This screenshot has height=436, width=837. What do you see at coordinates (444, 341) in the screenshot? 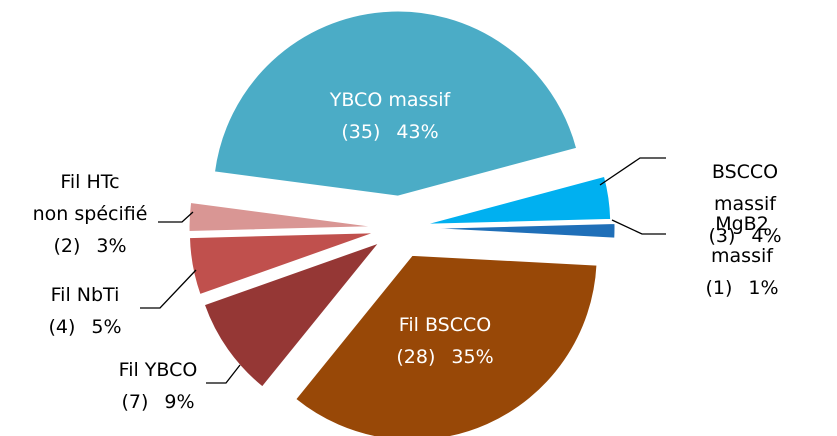
I see `slice-label: Fil BSCCO (28) 35%` at bounding box center [444, 341].